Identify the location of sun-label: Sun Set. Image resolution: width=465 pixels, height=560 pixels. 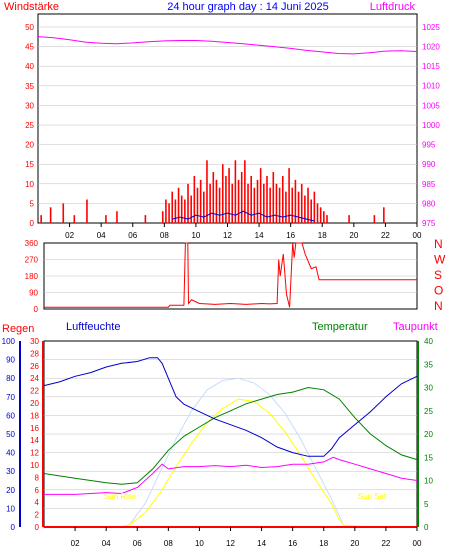
(372, 496).